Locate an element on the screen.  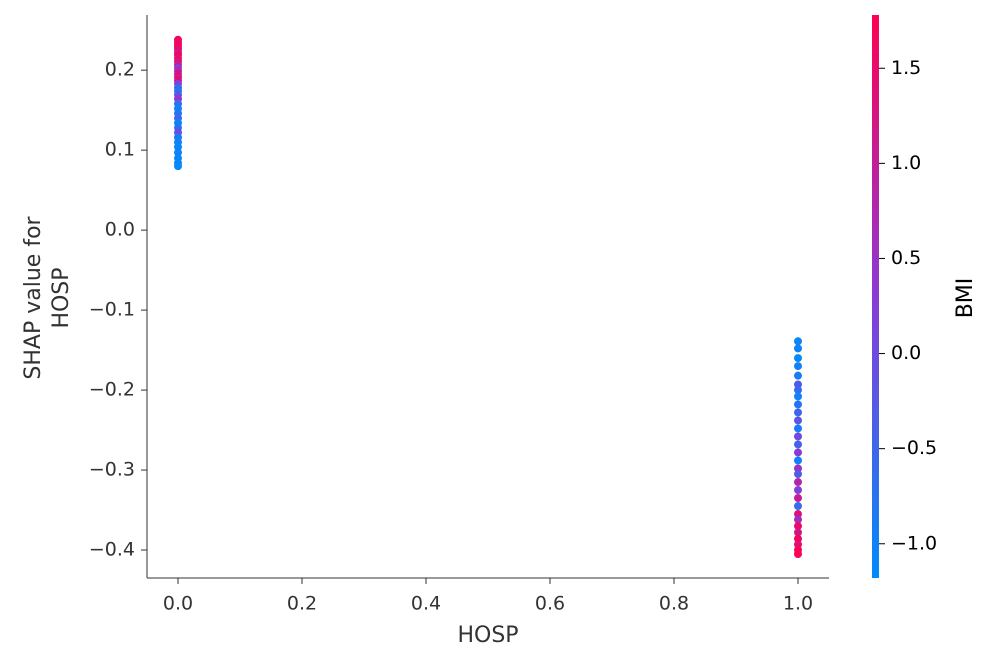
x-tick-label: 0.2 is located at coordinates (302, 604).